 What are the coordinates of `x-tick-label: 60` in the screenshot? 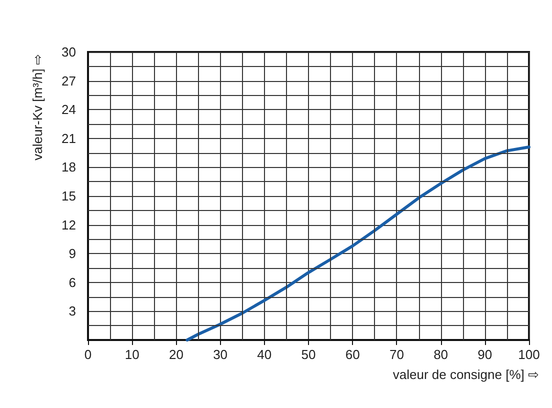 It's located at (352, 354).